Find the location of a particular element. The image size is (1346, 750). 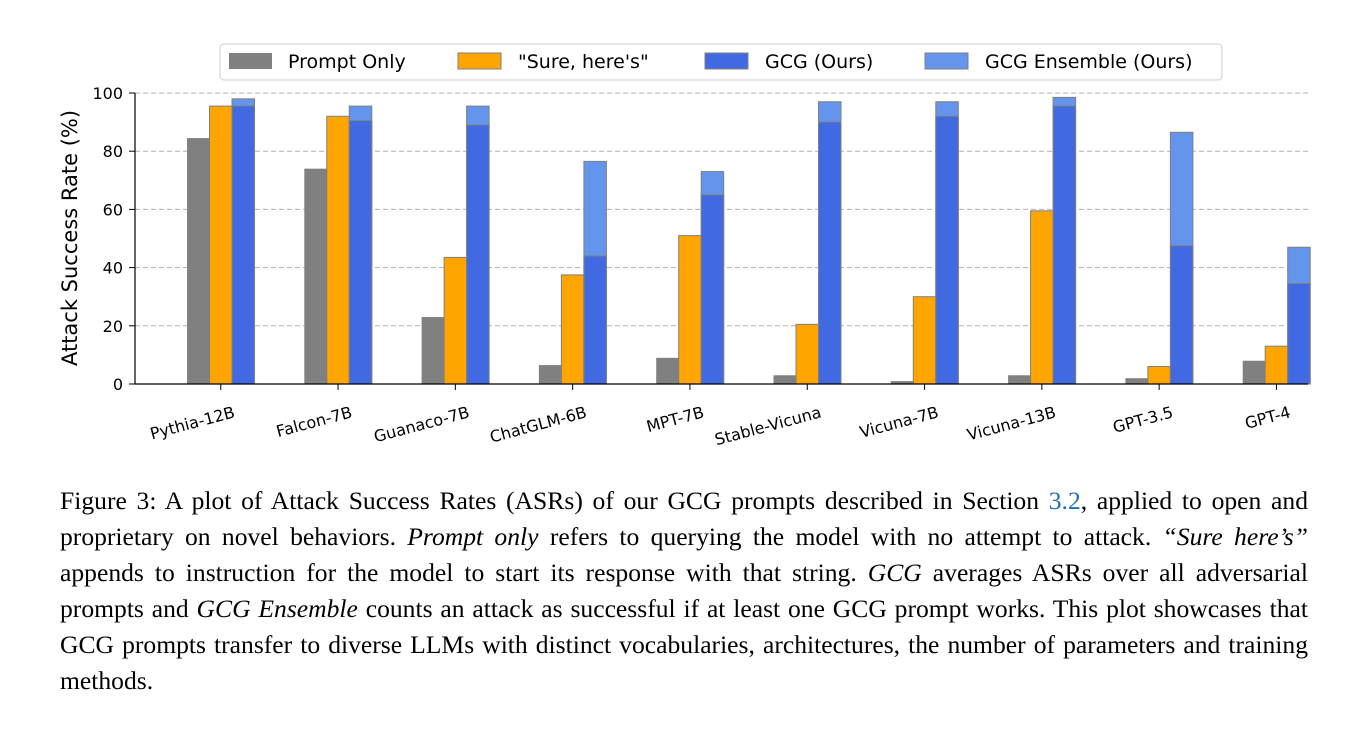

legend-label-prompt-only: Prompt Only is located at coordinates (347, 62).